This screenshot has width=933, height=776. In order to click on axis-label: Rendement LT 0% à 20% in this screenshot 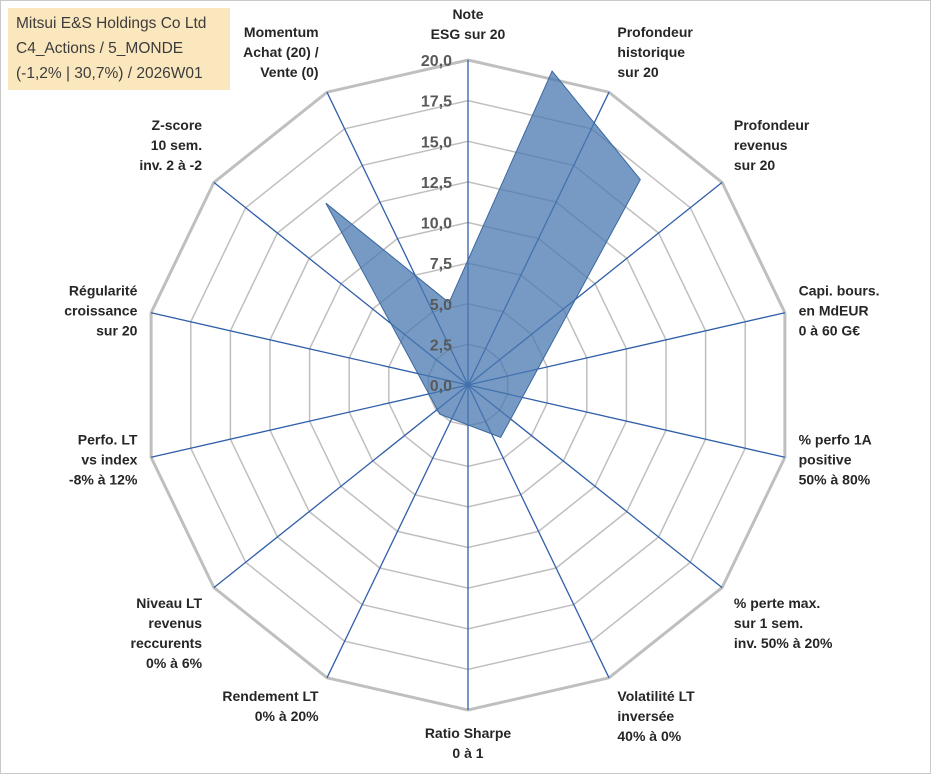, I will do `click(270, 706)`.